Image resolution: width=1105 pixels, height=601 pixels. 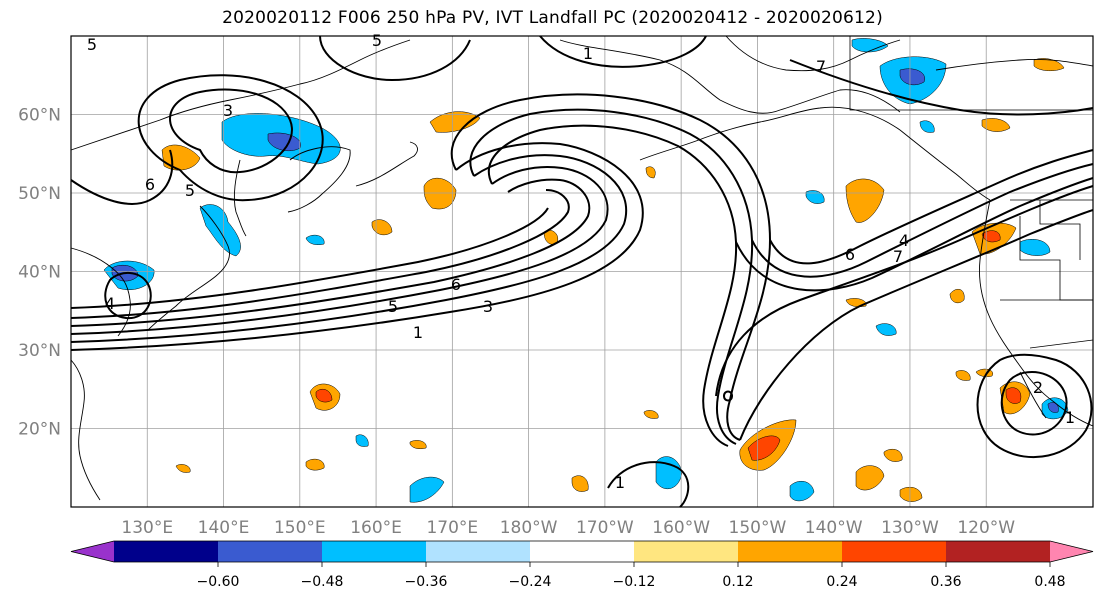 What do you see at coordinates (39, 430) in the screenshot?
I see `lat-tick-label: 20°N` at bounding box center [39, 430].